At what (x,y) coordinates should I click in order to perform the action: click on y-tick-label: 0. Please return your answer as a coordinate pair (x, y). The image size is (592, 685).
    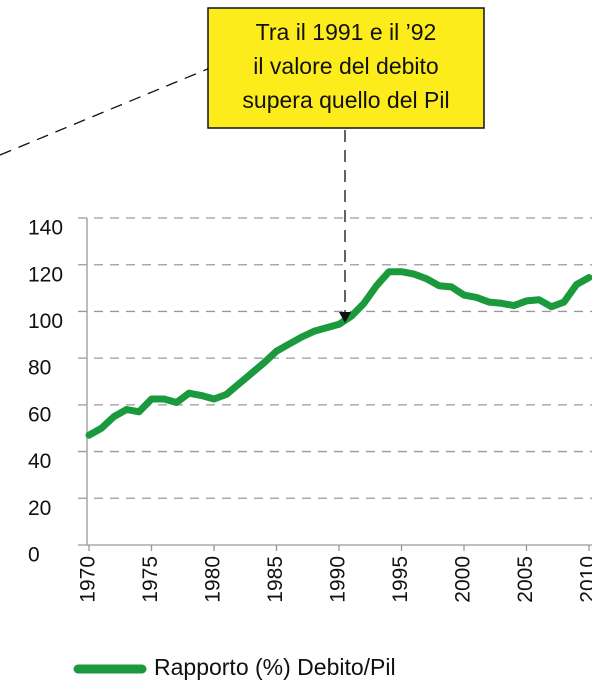
    Looking at the image, I should click on (34, 555).